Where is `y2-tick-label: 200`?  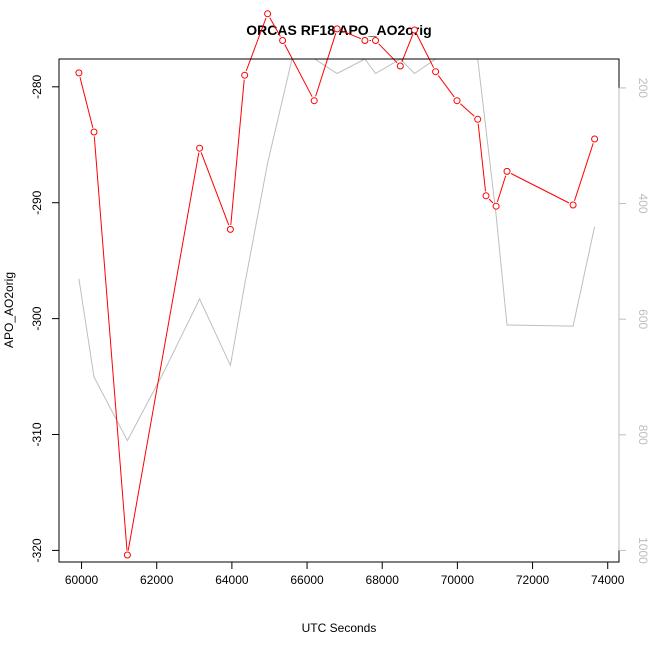 y2-tick-label: 200 is located at coordinates (643, 88).